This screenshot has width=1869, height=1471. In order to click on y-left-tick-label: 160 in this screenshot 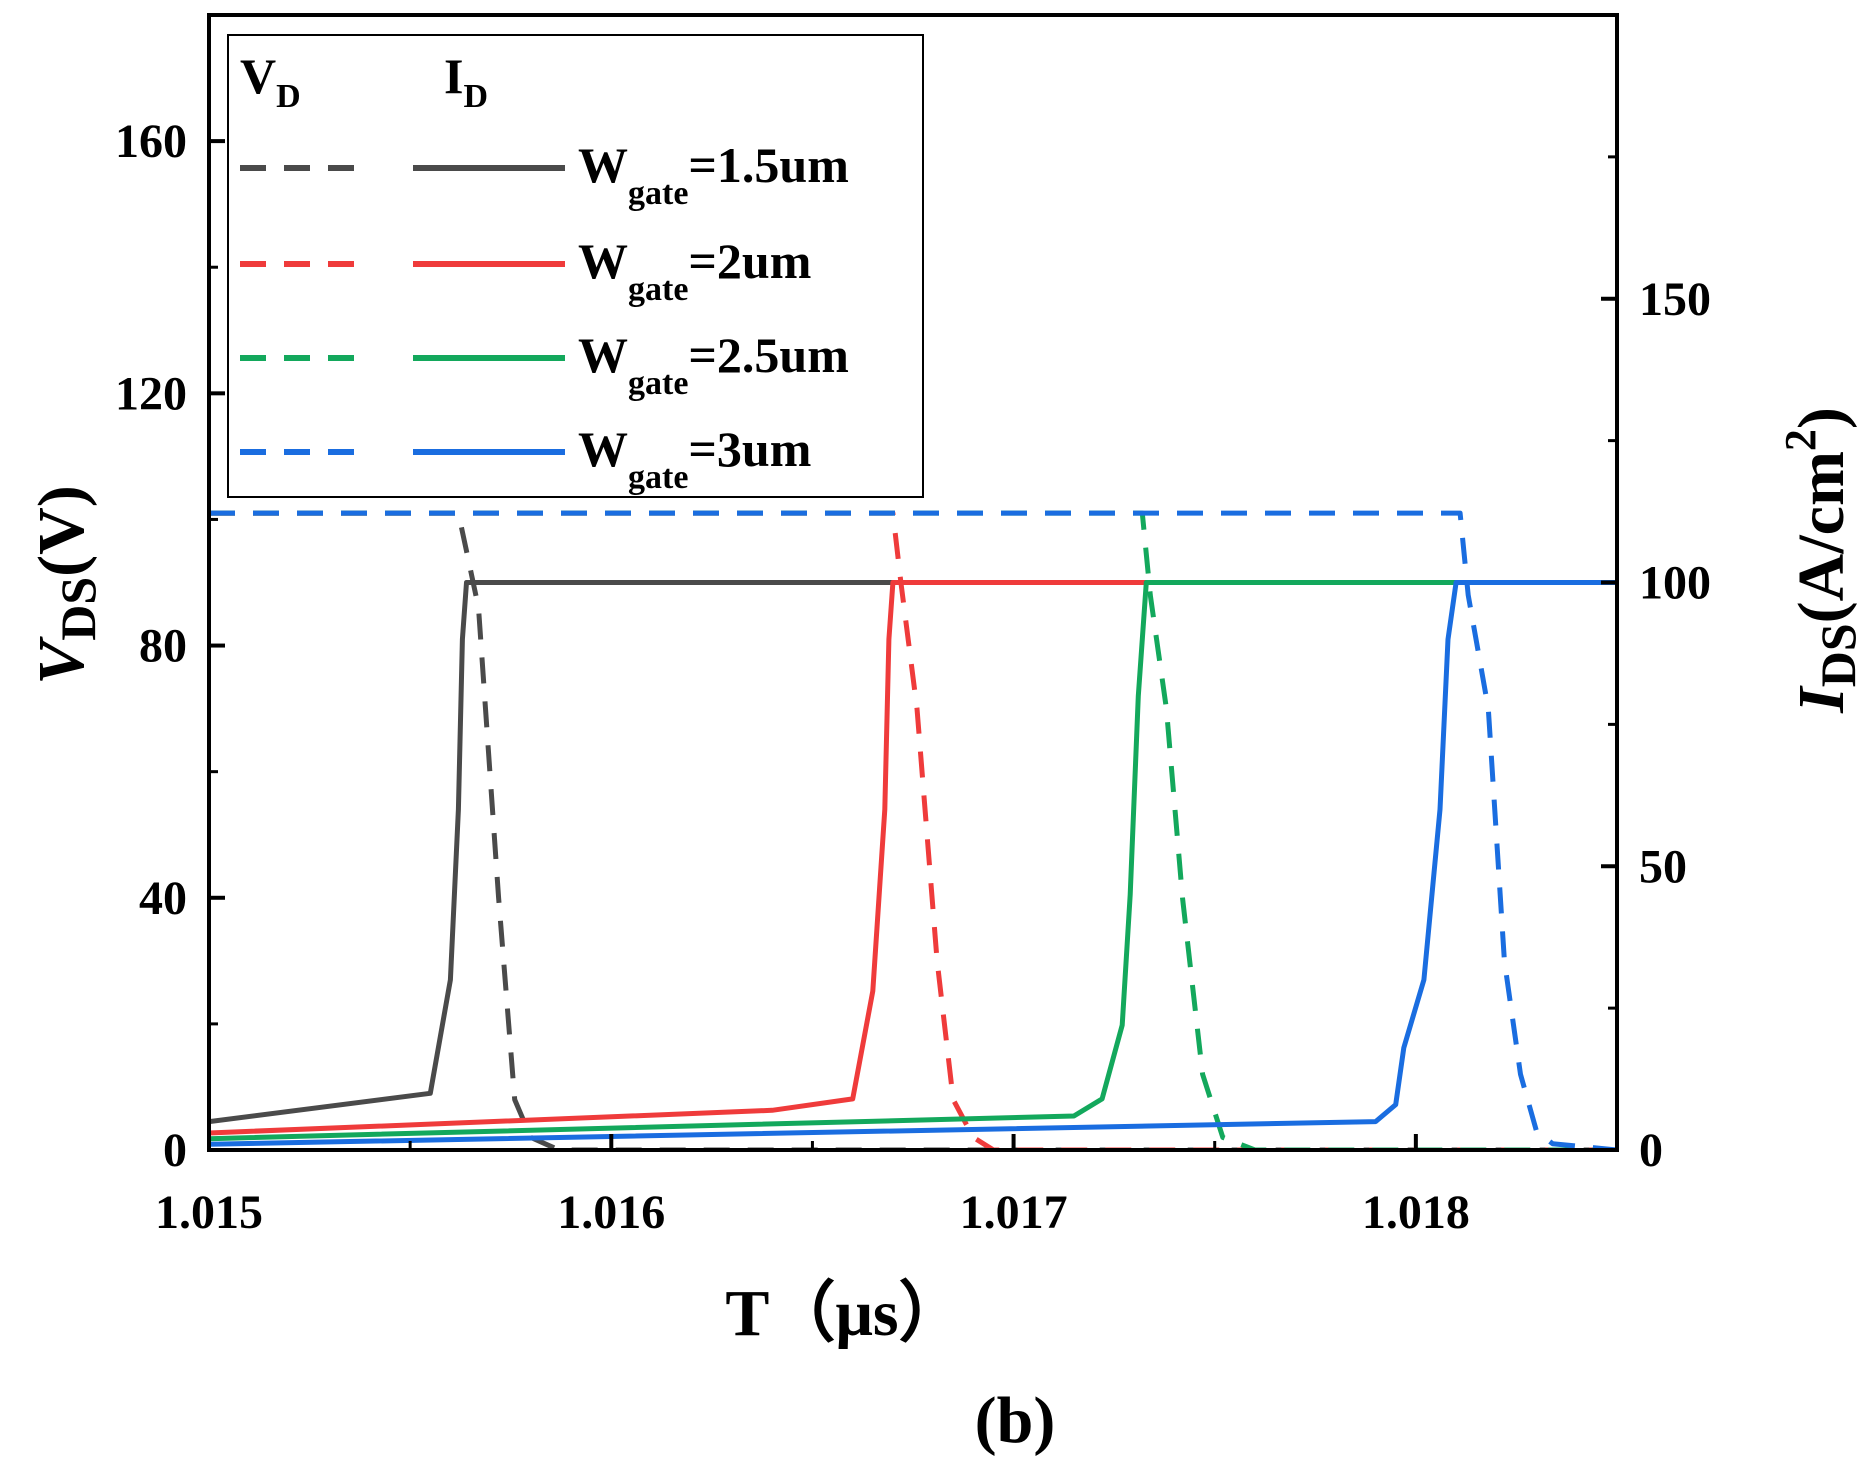, I will do `click(151, 141)`.